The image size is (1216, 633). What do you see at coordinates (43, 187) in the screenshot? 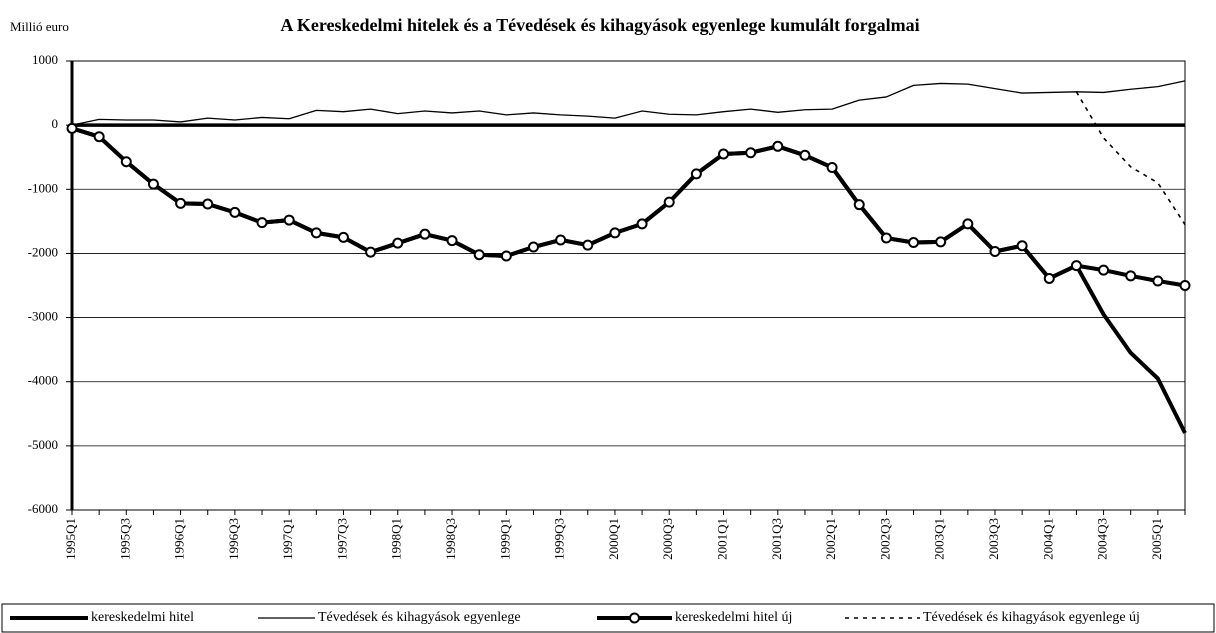
I see `y-tick-label: -1000` at bounding box center [43, 187].